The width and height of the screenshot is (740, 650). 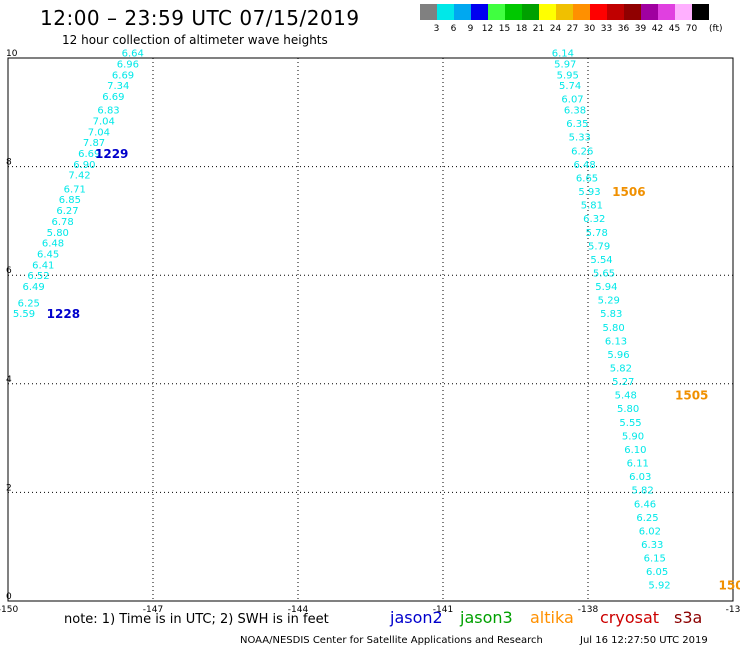 What do you see at coordinates (616, 341) in the screenshot?
I see `data-point-label: 6.13` at bounding box center [616, 341].